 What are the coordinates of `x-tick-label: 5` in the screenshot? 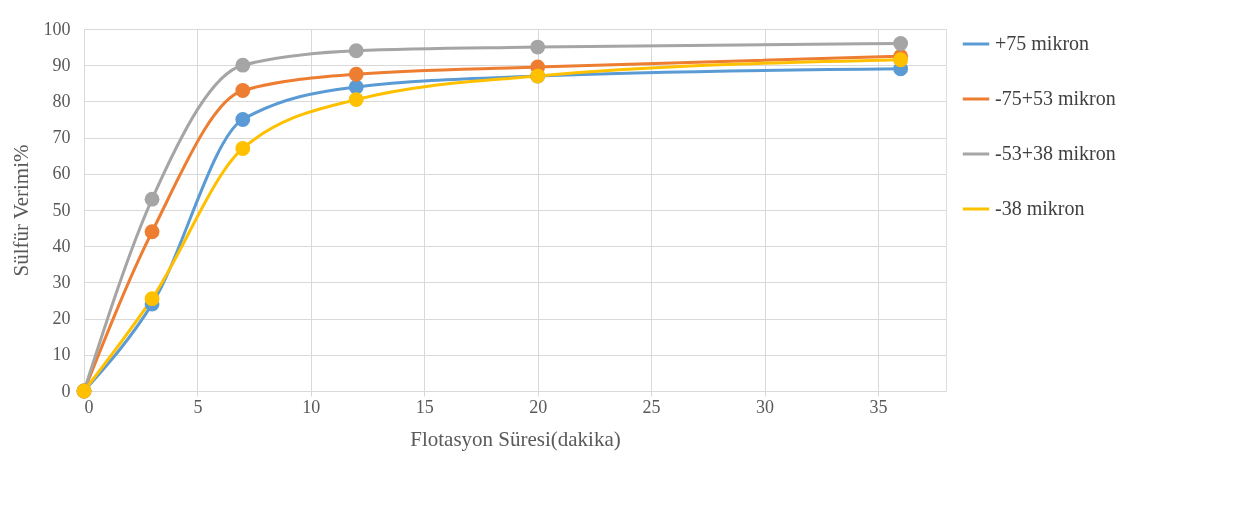 It's located at (198, 406).